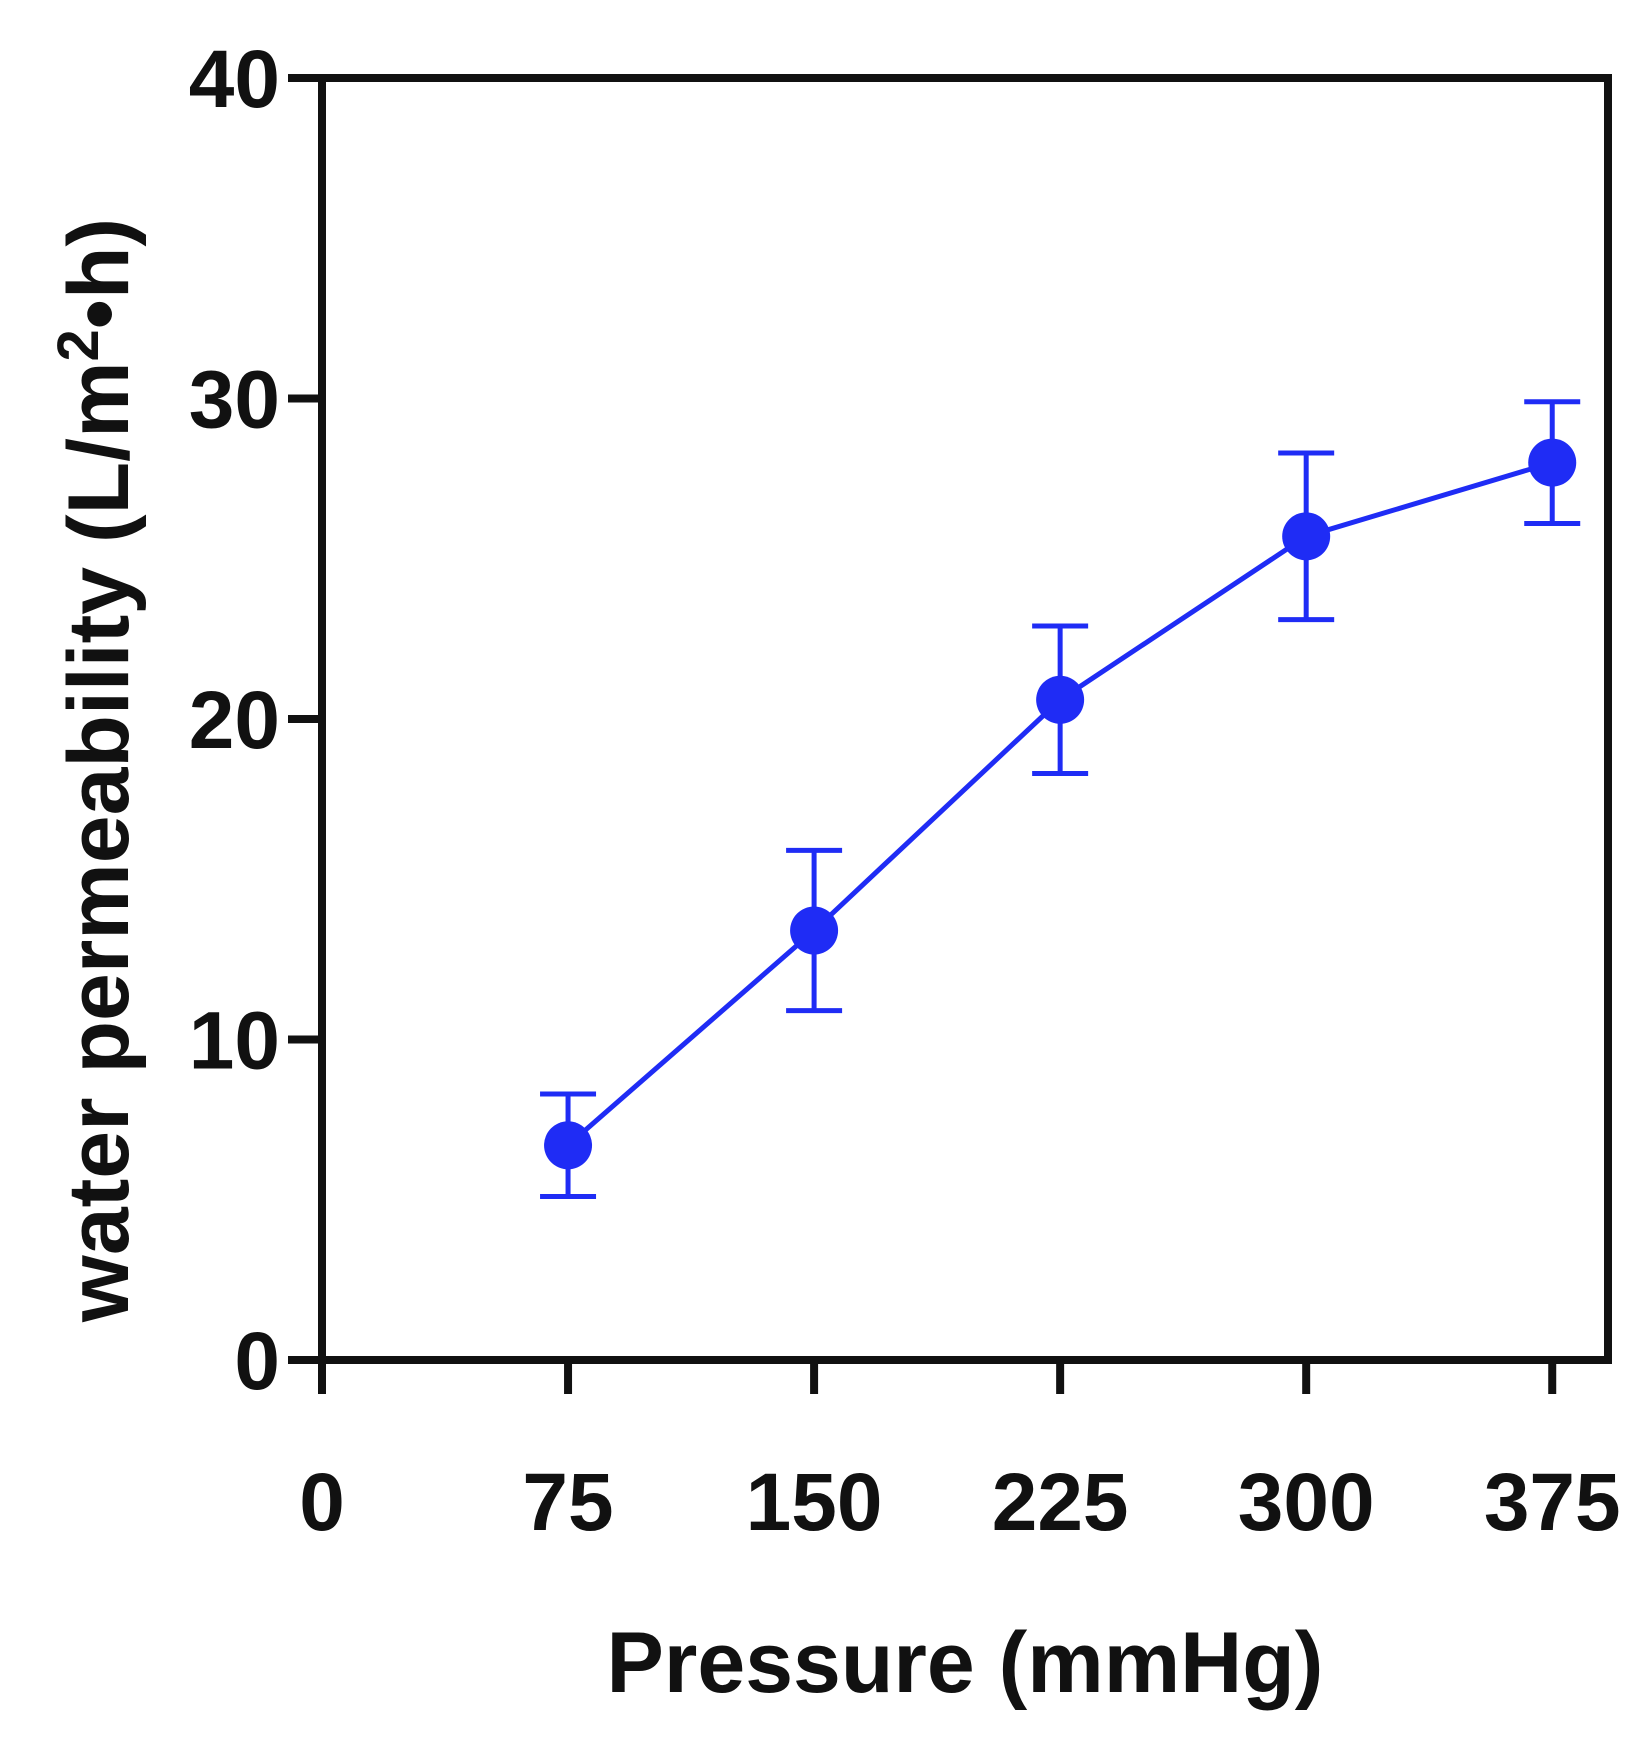 This screenshot has width=1644, height=1746. Describe the element at coordinates (1306, 1502) in the screenshot. I see `x-tick-label-300: 300` at that location.